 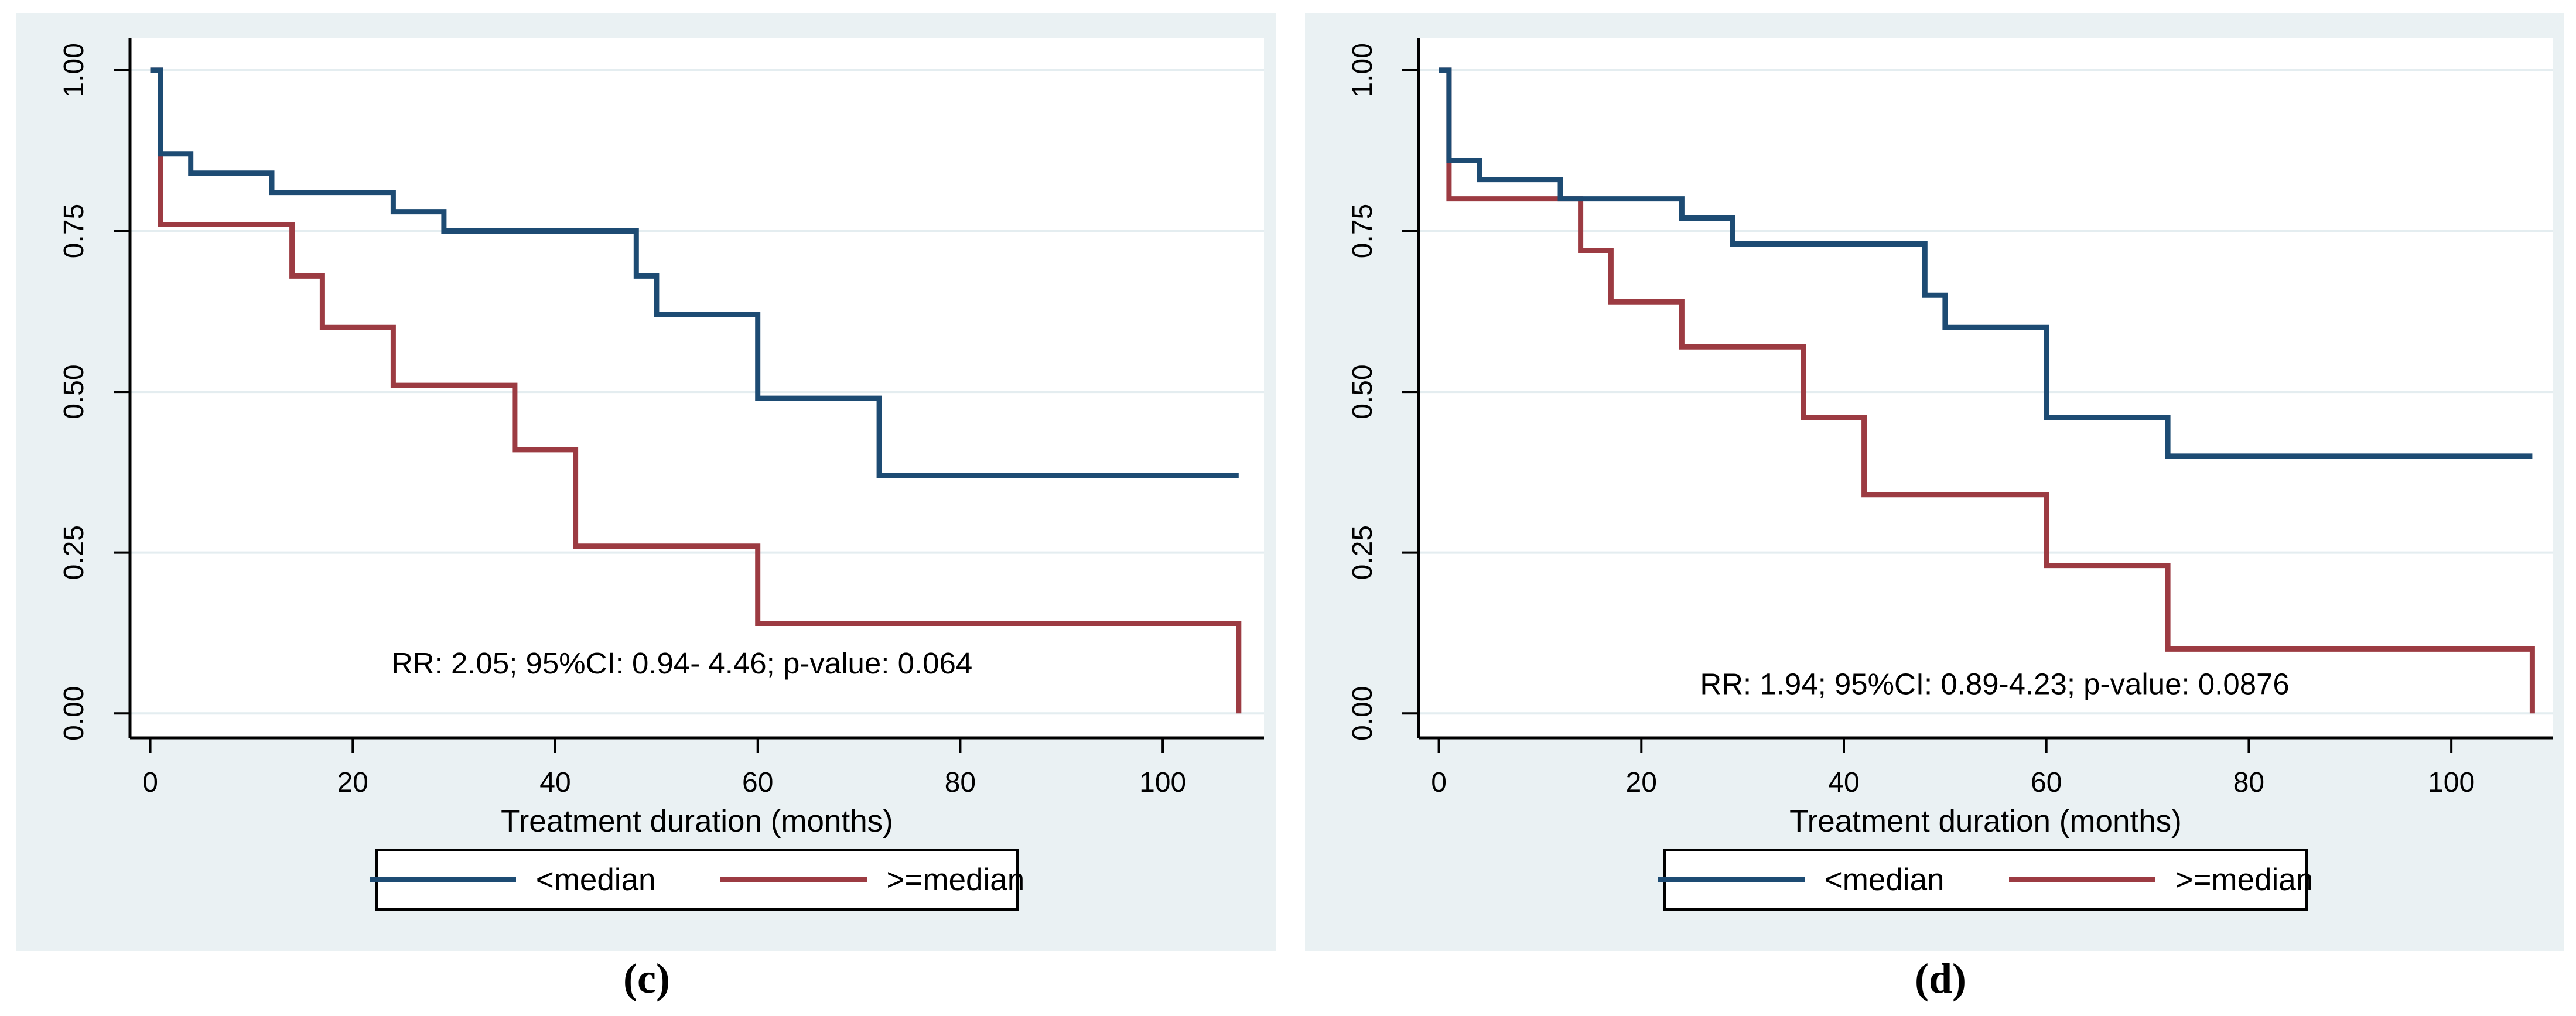 What do you see at coordinates (1941, 978) in the screenshot?
I see `caption-d: (d)` at bounding box center [1941, 978].